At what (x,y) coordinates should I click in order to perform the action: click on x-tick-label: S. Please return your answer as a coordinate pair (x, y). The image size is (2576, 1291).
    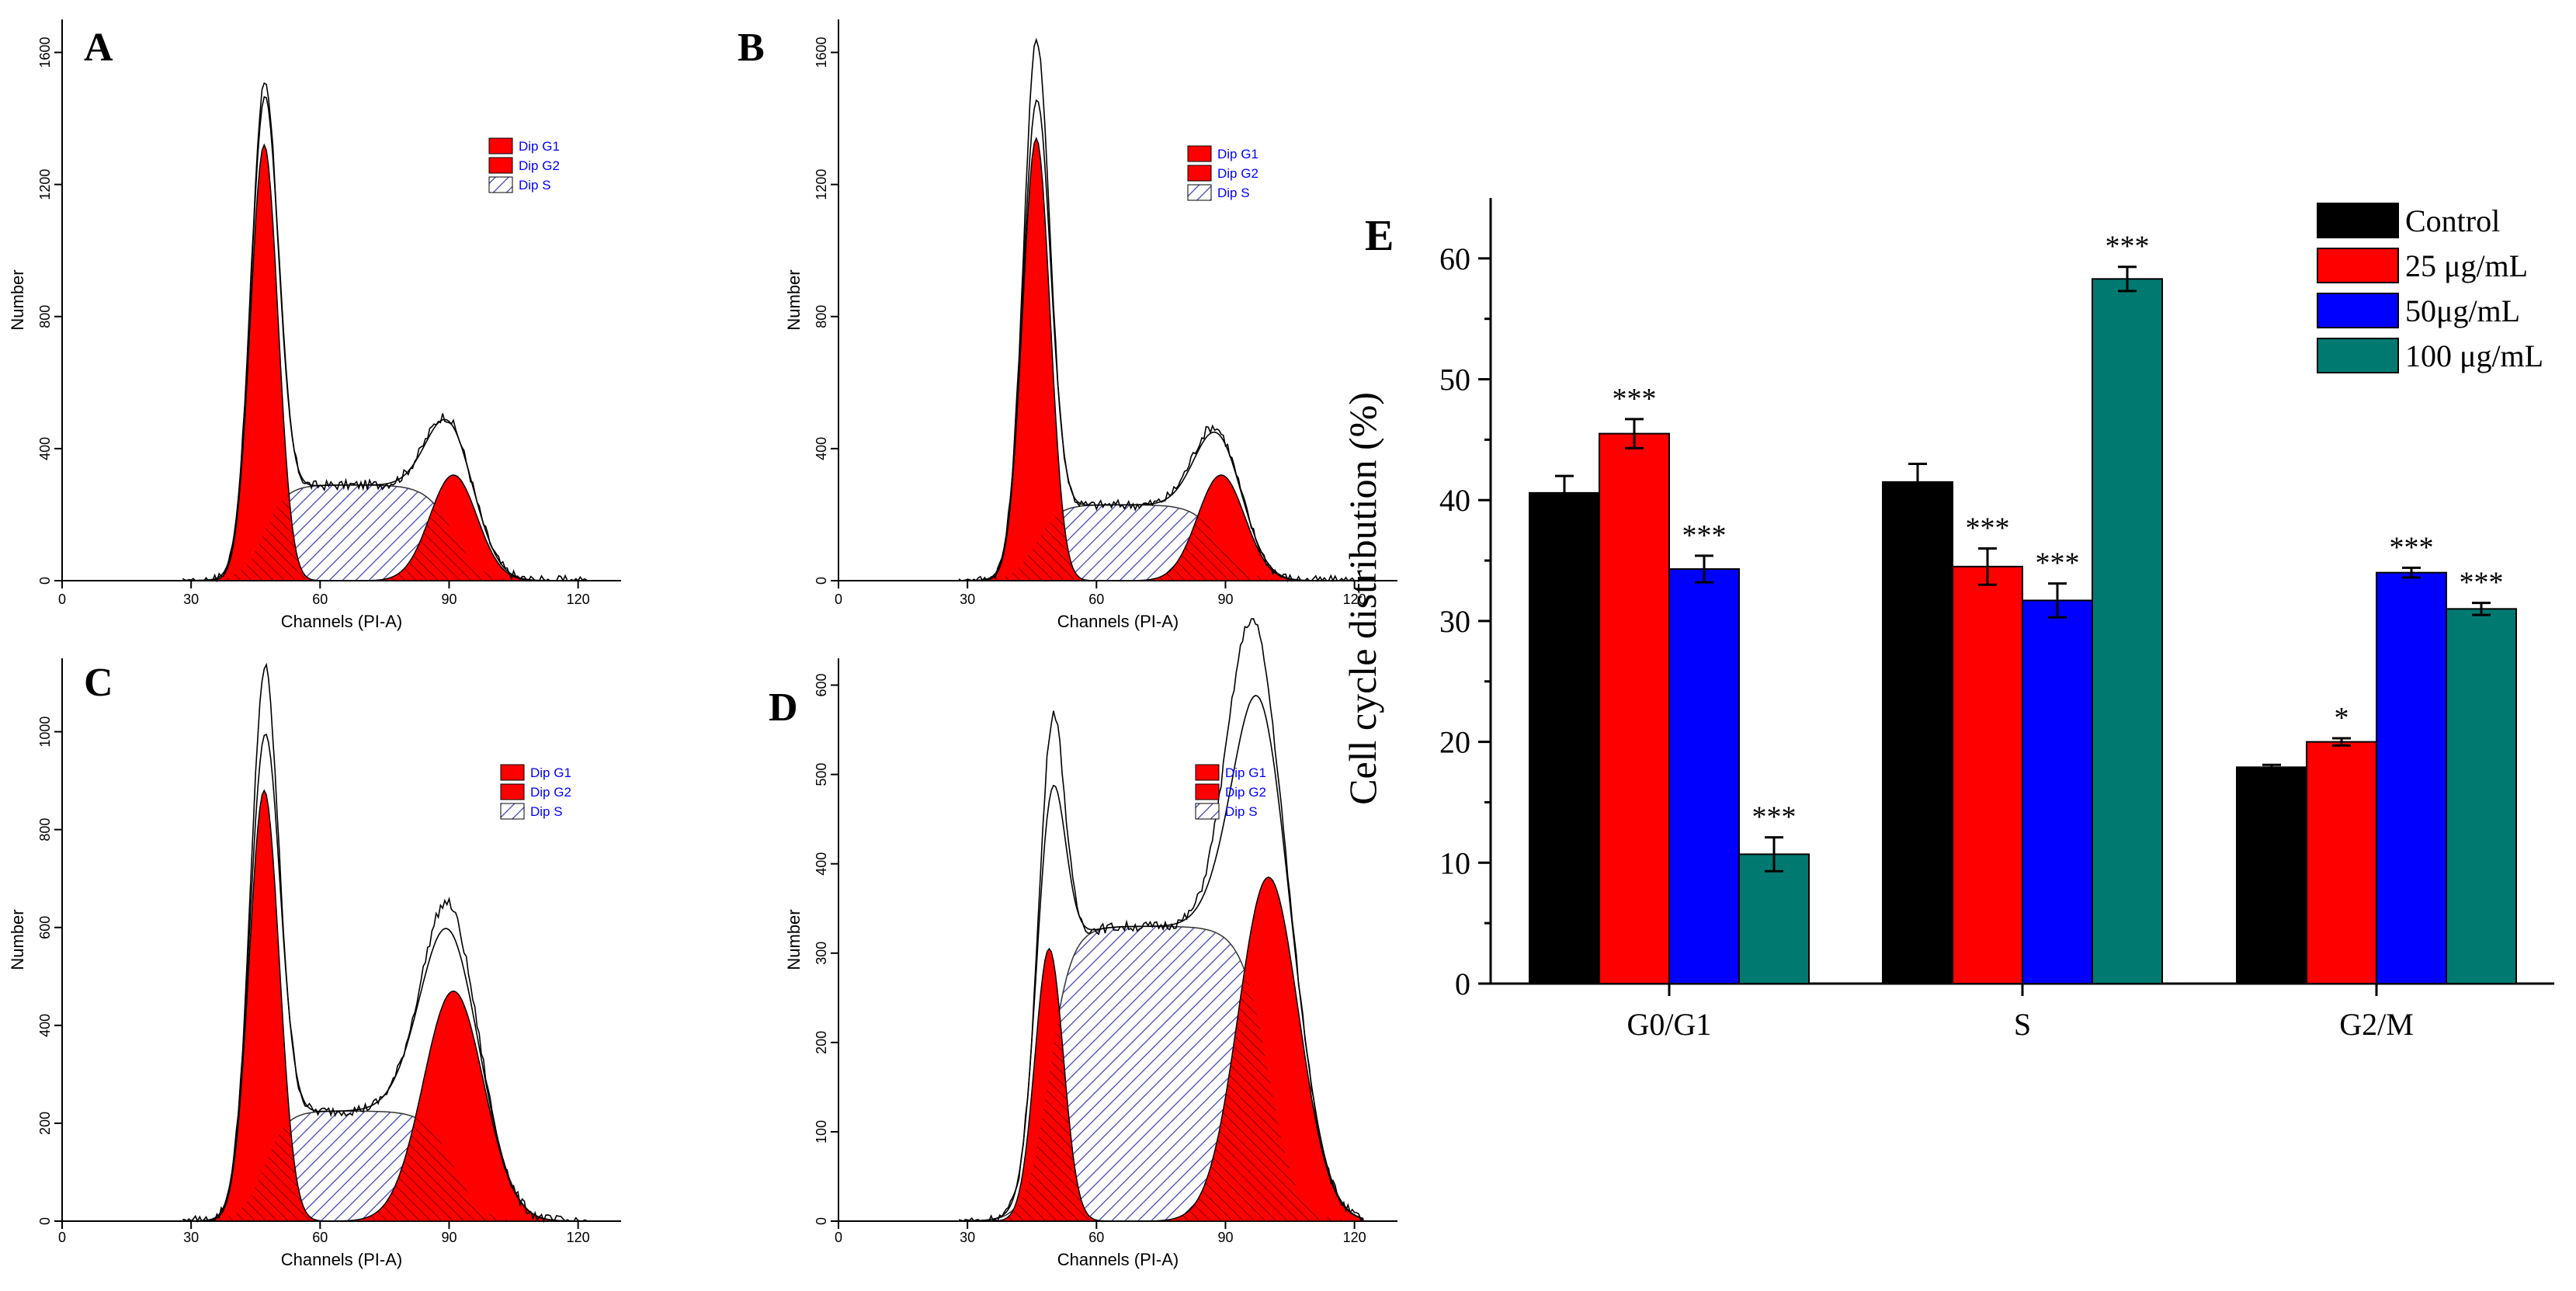
    Looking at the image, I should click on (2022, 1024).